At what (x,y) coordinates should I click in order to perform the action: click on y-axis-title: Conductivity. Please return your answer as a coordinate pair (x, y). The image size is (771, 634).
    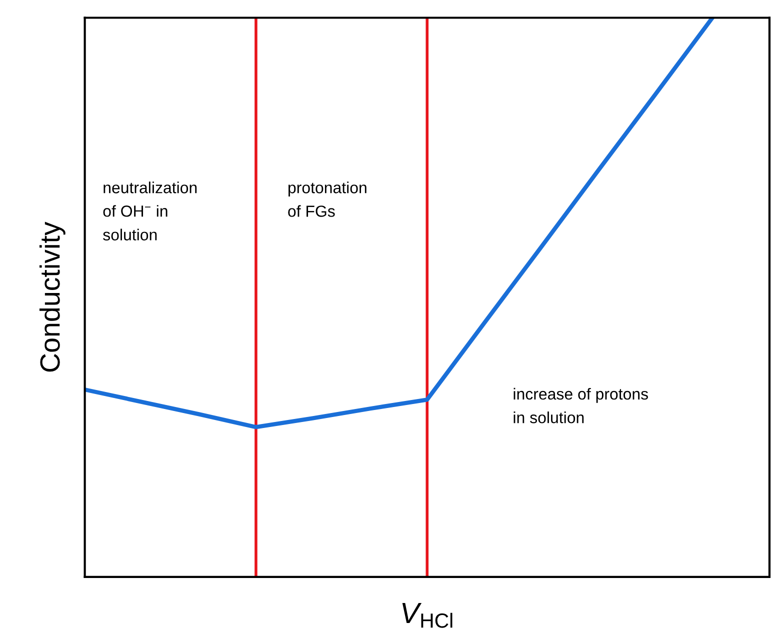
    Looking at the image, I should click on (52, 297).